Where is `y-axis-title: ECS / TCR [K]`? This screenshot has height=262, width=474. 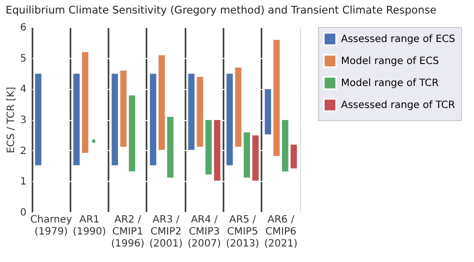
y-axis-title: ECS / TCR [K] is located at coordinates (12, 120).